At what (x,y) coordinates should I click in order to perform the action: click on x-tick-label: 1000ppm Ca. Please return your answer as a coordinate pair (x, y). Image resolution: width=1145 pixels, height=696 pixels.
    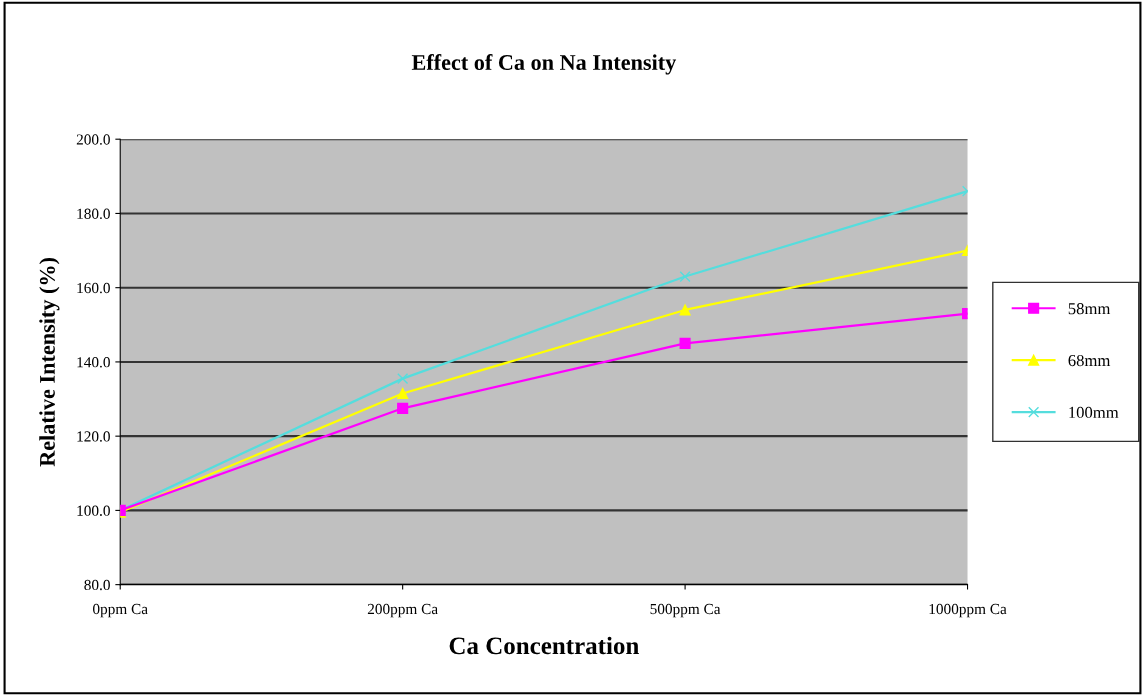
    Looking at the image, I should click on (968, 610).